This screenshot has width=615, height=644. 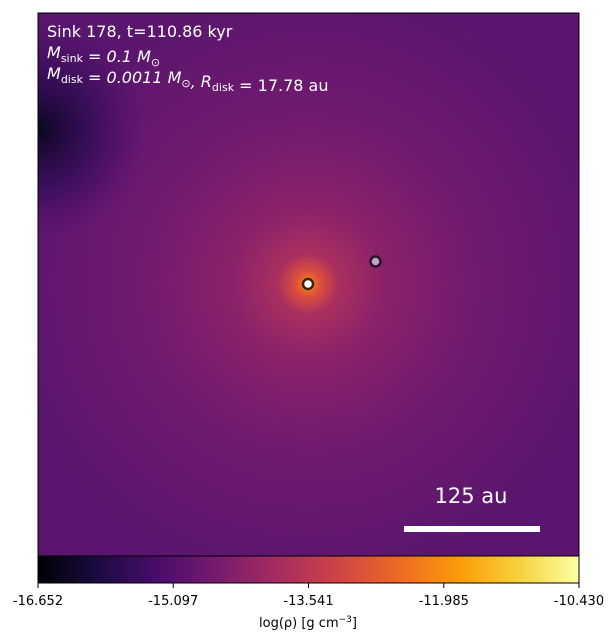 I want to click on annotation: Mdisk = 0.0011 M⊙, Rdisk = 17.78 au, so click(x=187, y=79).